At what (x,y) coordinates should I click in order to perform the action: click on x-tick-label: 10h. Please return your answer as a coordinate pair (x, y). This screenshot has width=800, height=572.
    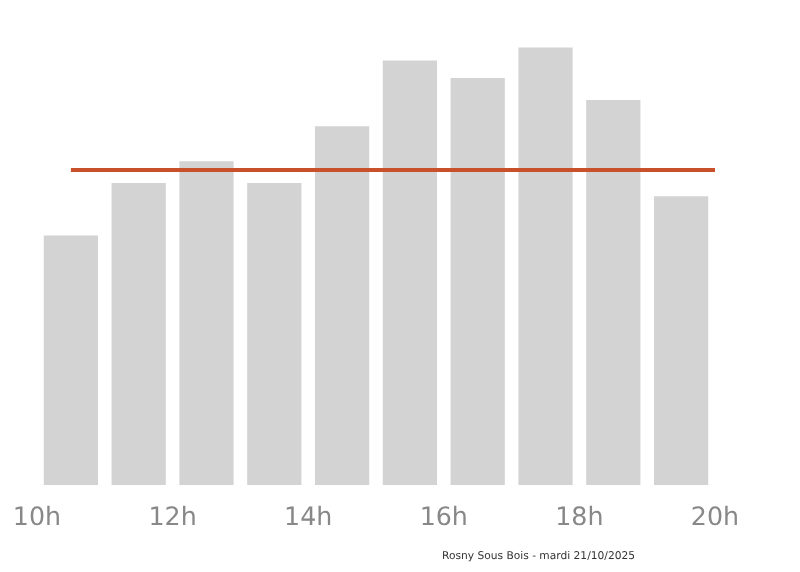
    Looking at the image, I should click on (37, 516).